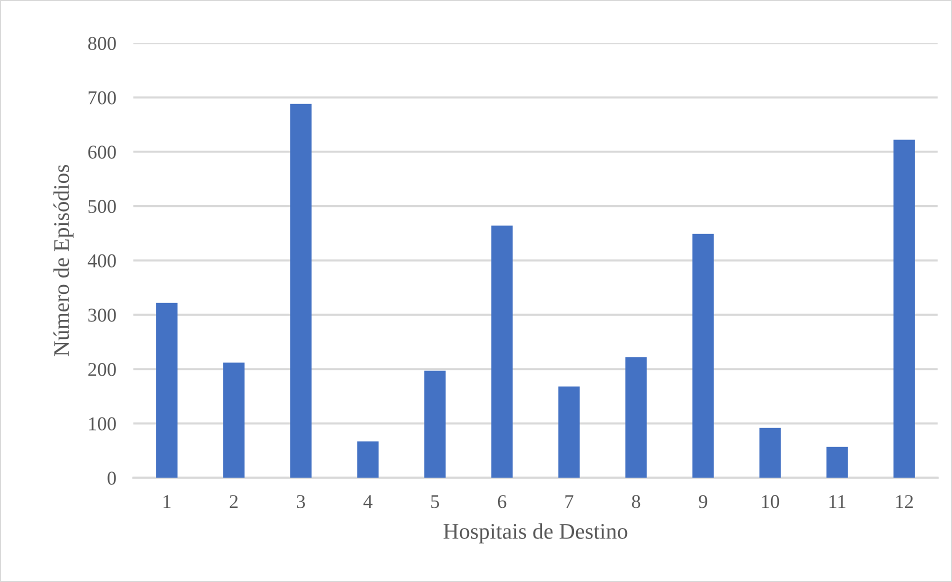 This screenshot has width=952, height=582. Describe the element at coordinates (112, 478) in the screenshot. I see `y-tick-label: 0` at that location.